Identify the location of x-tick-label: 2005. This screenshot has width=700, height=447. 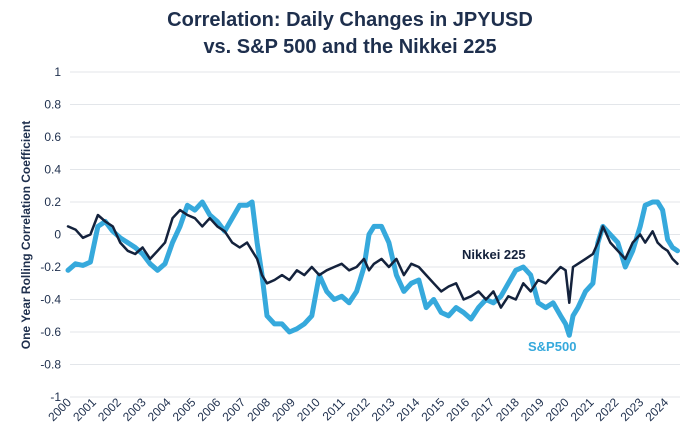
(184, 409).